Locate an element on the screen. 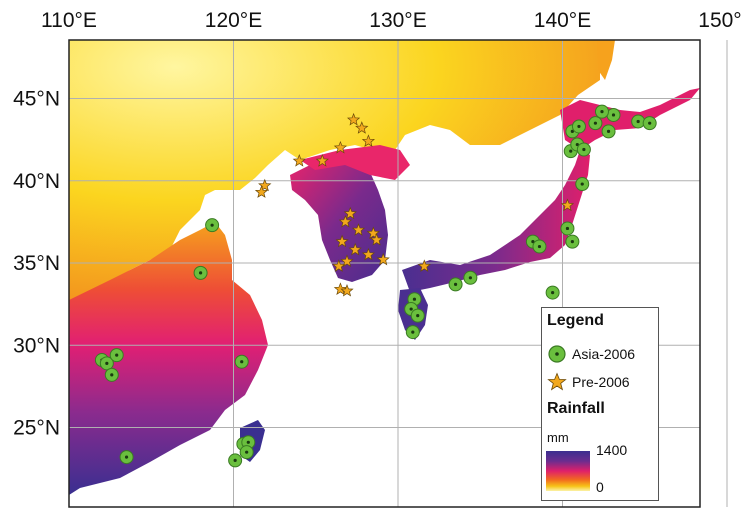 Image resolution: width=742 pixels, height=518 pixels. longitude-tick-label: 110°E is located at coordinates (69, 20).